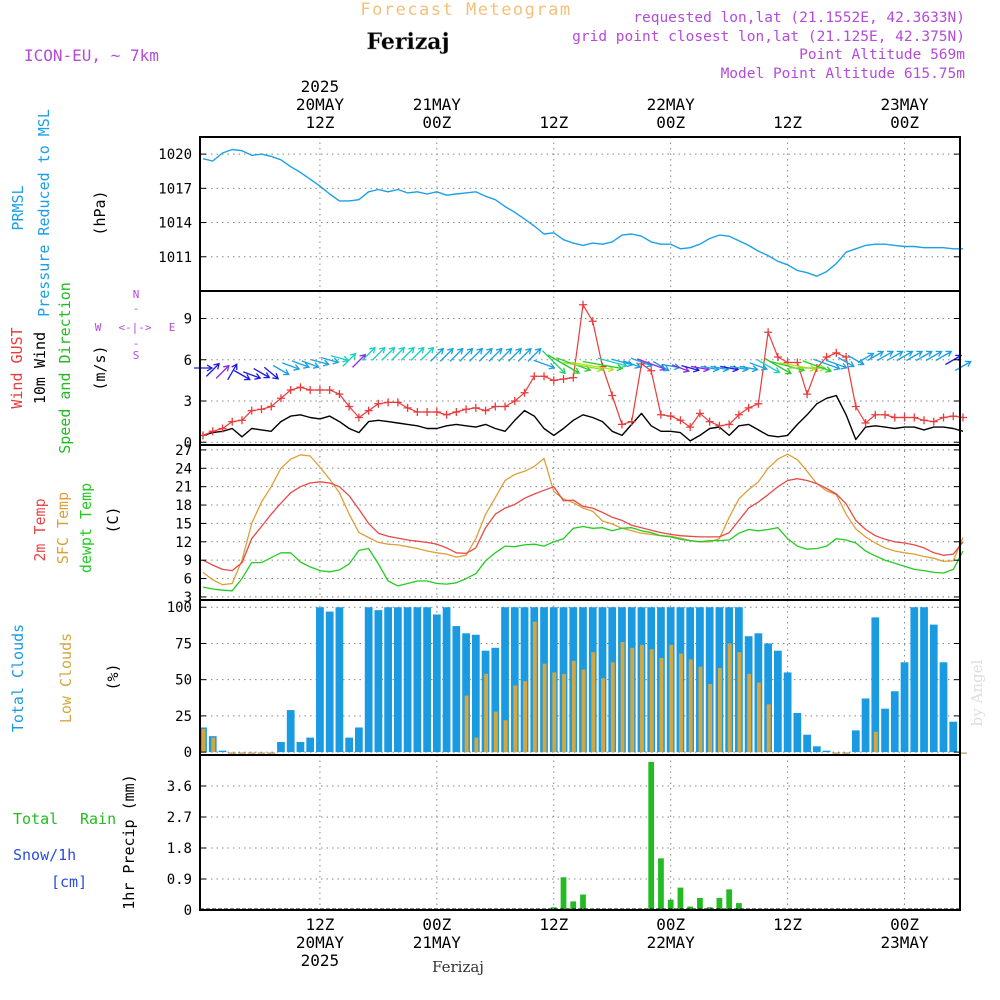 The image size is (1000, 1000). What do you see at coordinates (40, 368) in the screenshot?
I see `wind-10m-label: 10m Wind` at bounding box center [40, 368].